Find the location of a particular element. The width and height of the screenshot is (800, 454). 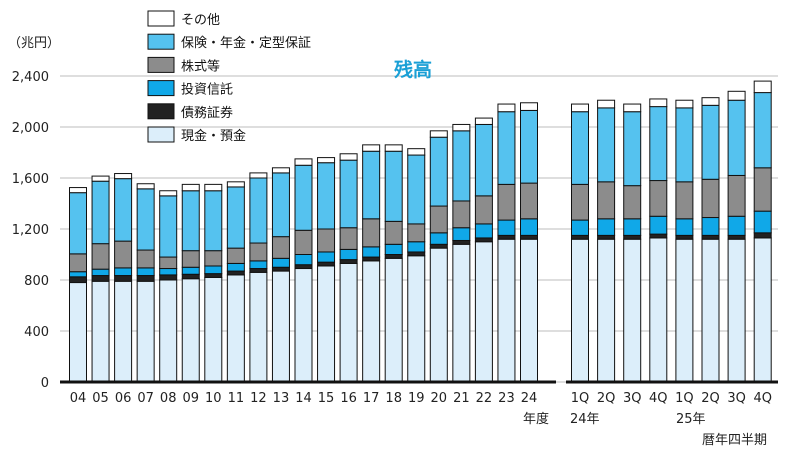

y-axis-label: （兆円） is located at coordinates (34, 43).